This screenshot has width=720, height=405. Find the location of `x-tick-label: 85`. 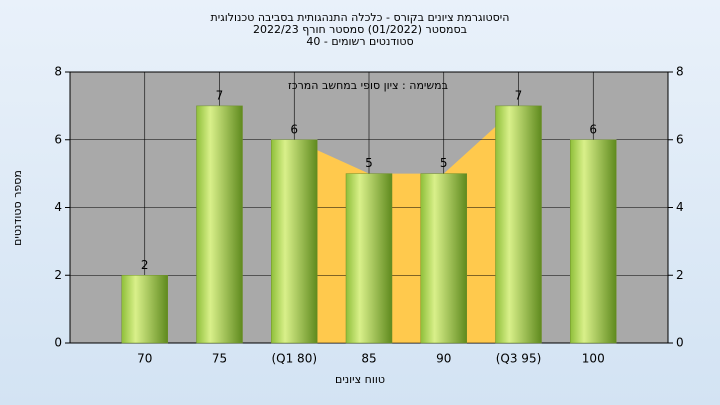

x-tick-label: 85 is located at coordinates (368, 359).